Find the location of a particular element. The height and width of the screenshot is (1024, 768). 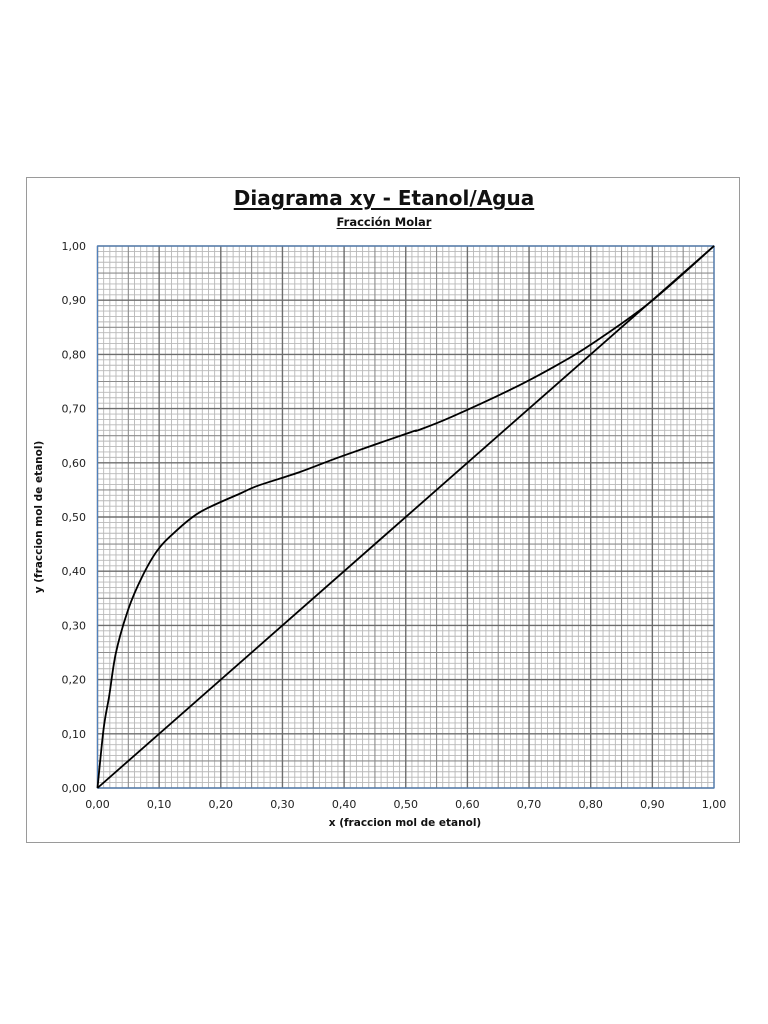

chart-subtitle: Fracción Molar is located at coordinates (384, 222).